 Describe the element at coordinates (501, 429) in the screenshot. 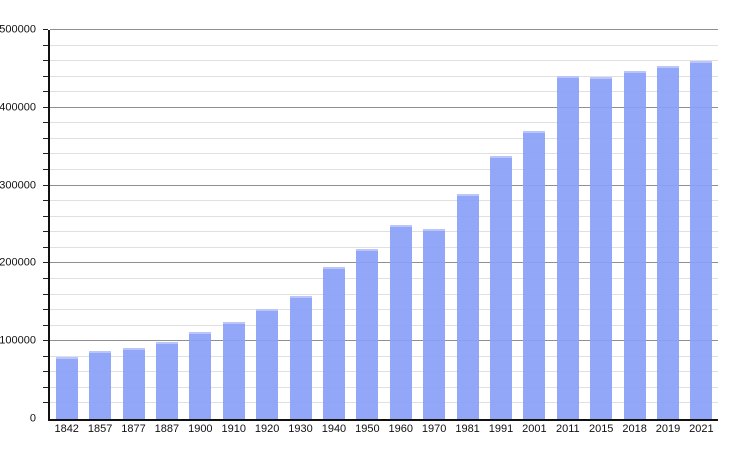

I see `x-tick-label-1991: 1991` at that location.